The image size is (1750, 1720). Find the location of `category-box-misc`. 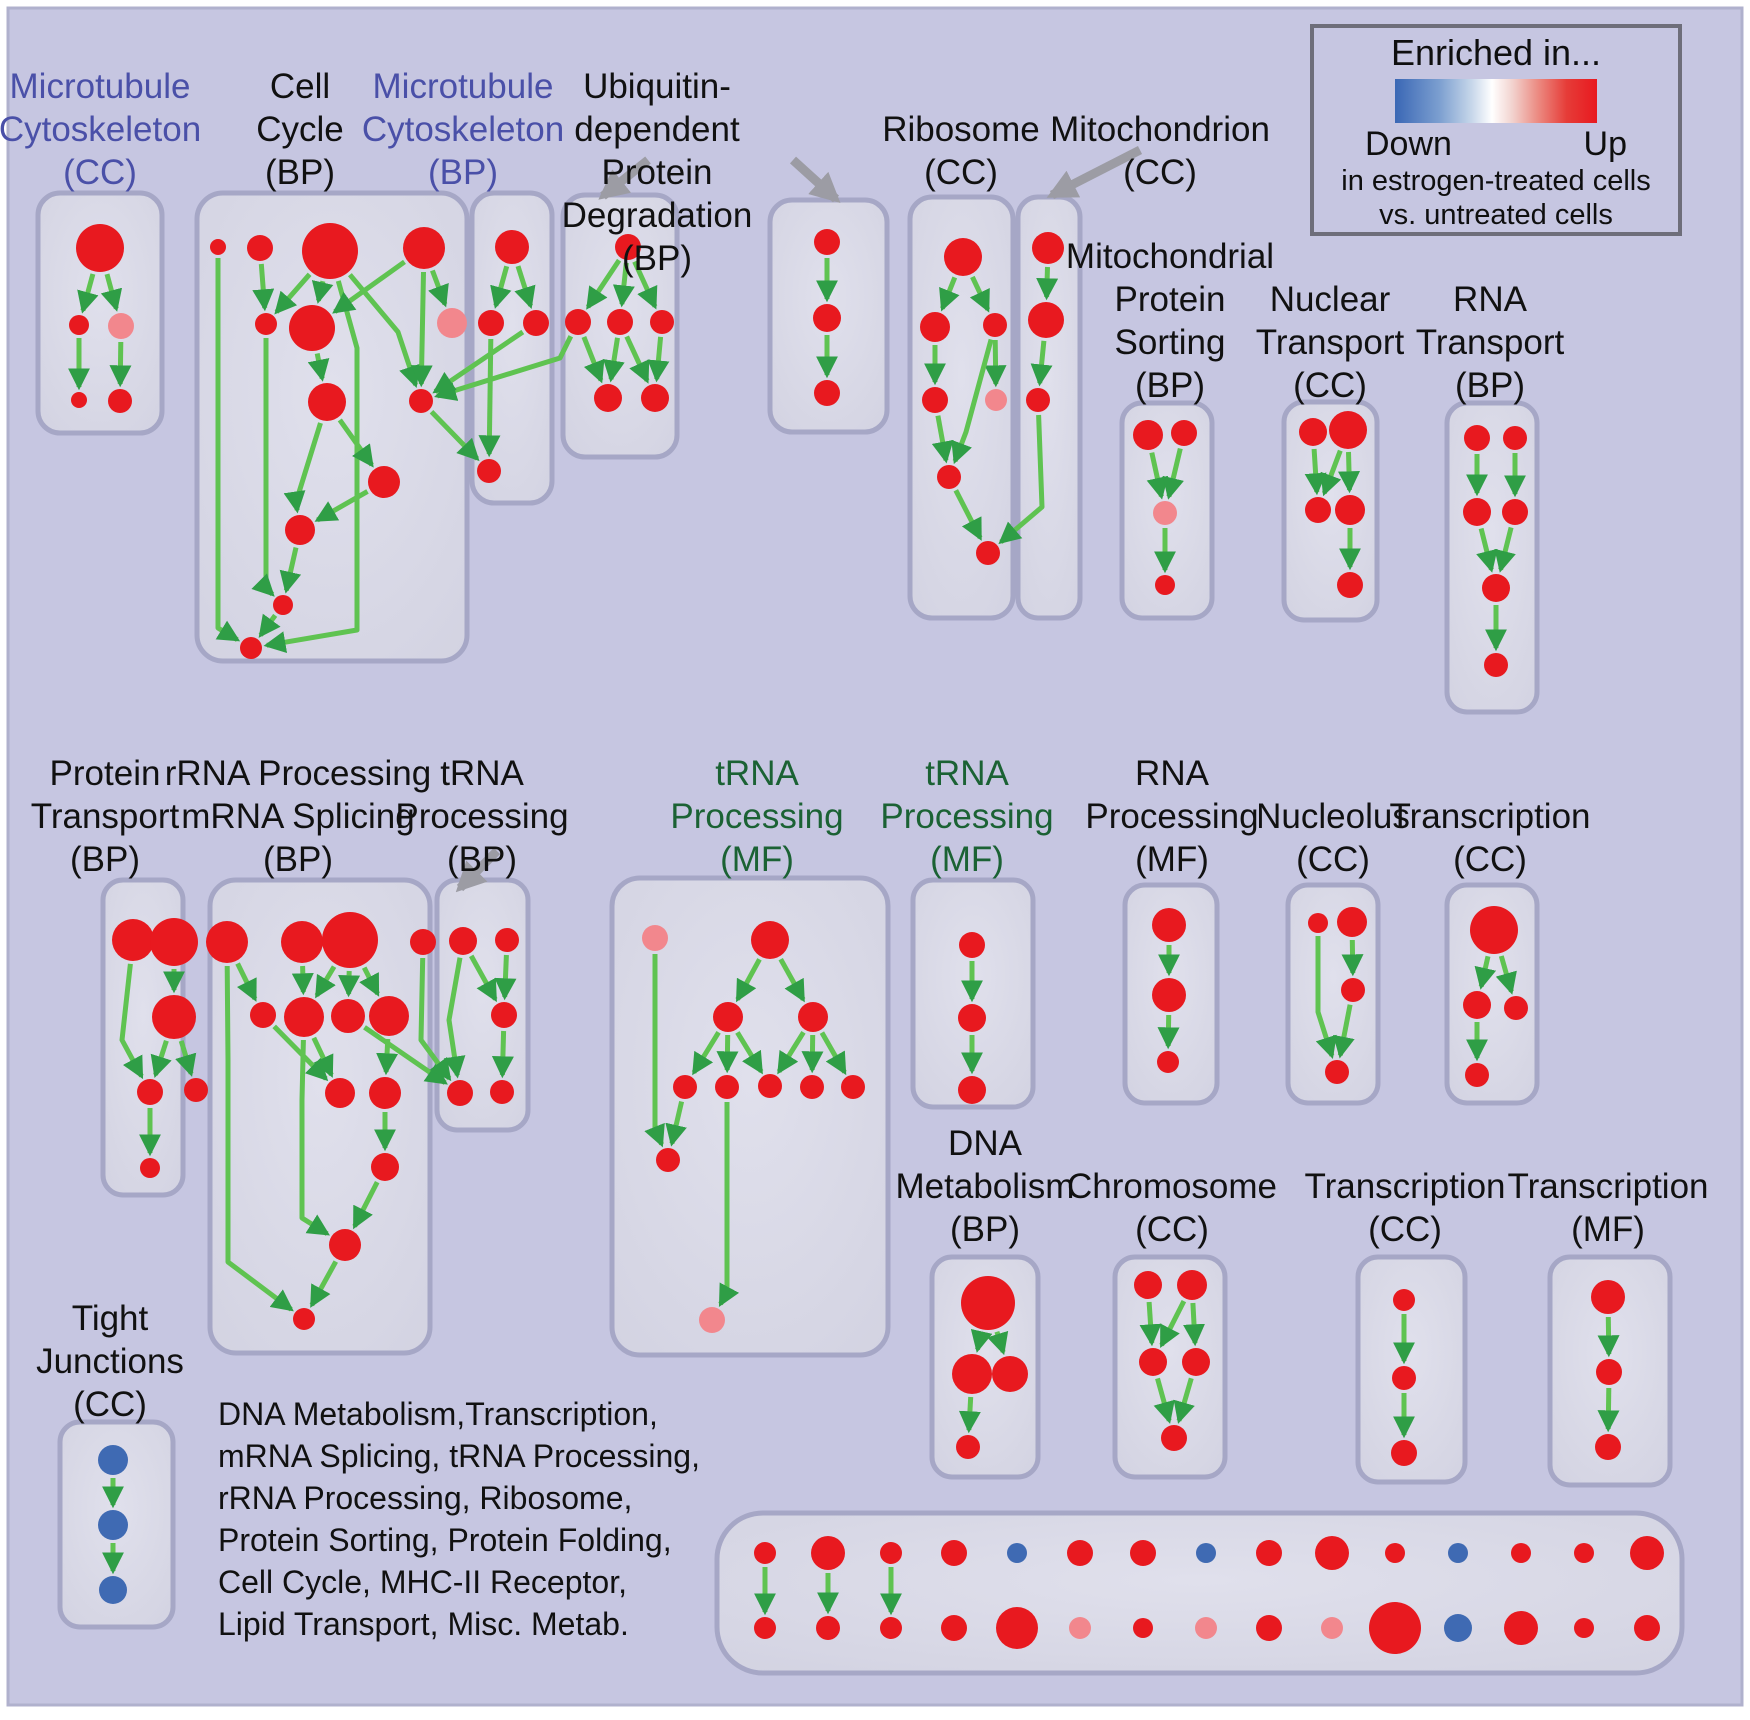

category-box-misc is located at coordinates (1199, 1593).